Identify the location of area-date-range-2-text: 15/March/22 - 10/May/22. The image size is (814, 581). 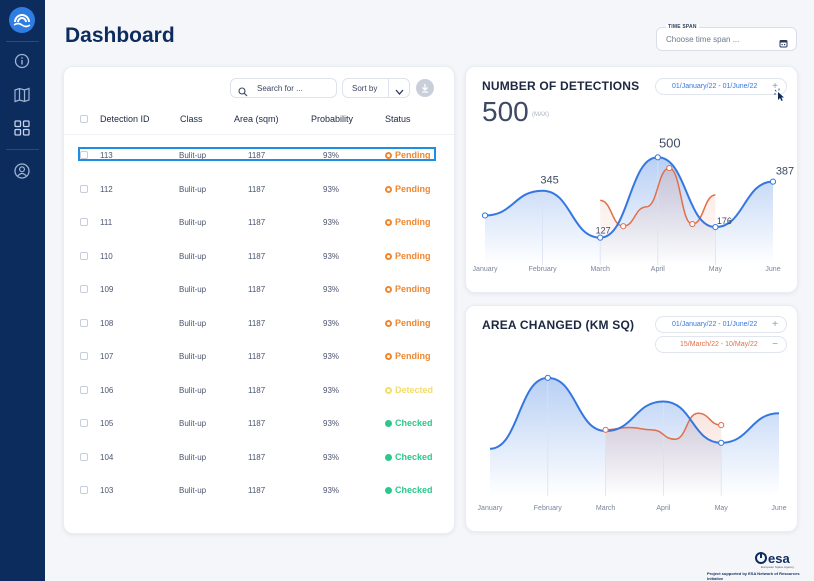
(719, 344).